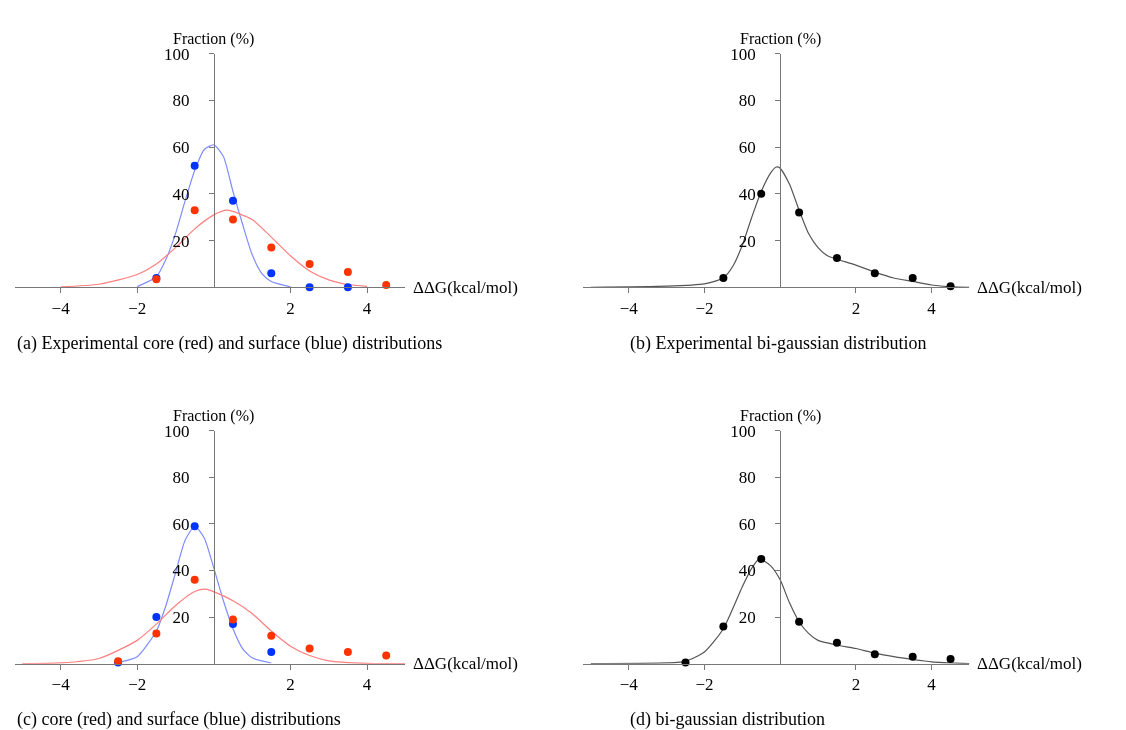 The image size is (1126, 730). Describe the element at coordinates (778, 343) in the screenshot. I see `text: (b) Experimental bi-gaussian distribution` at that location.